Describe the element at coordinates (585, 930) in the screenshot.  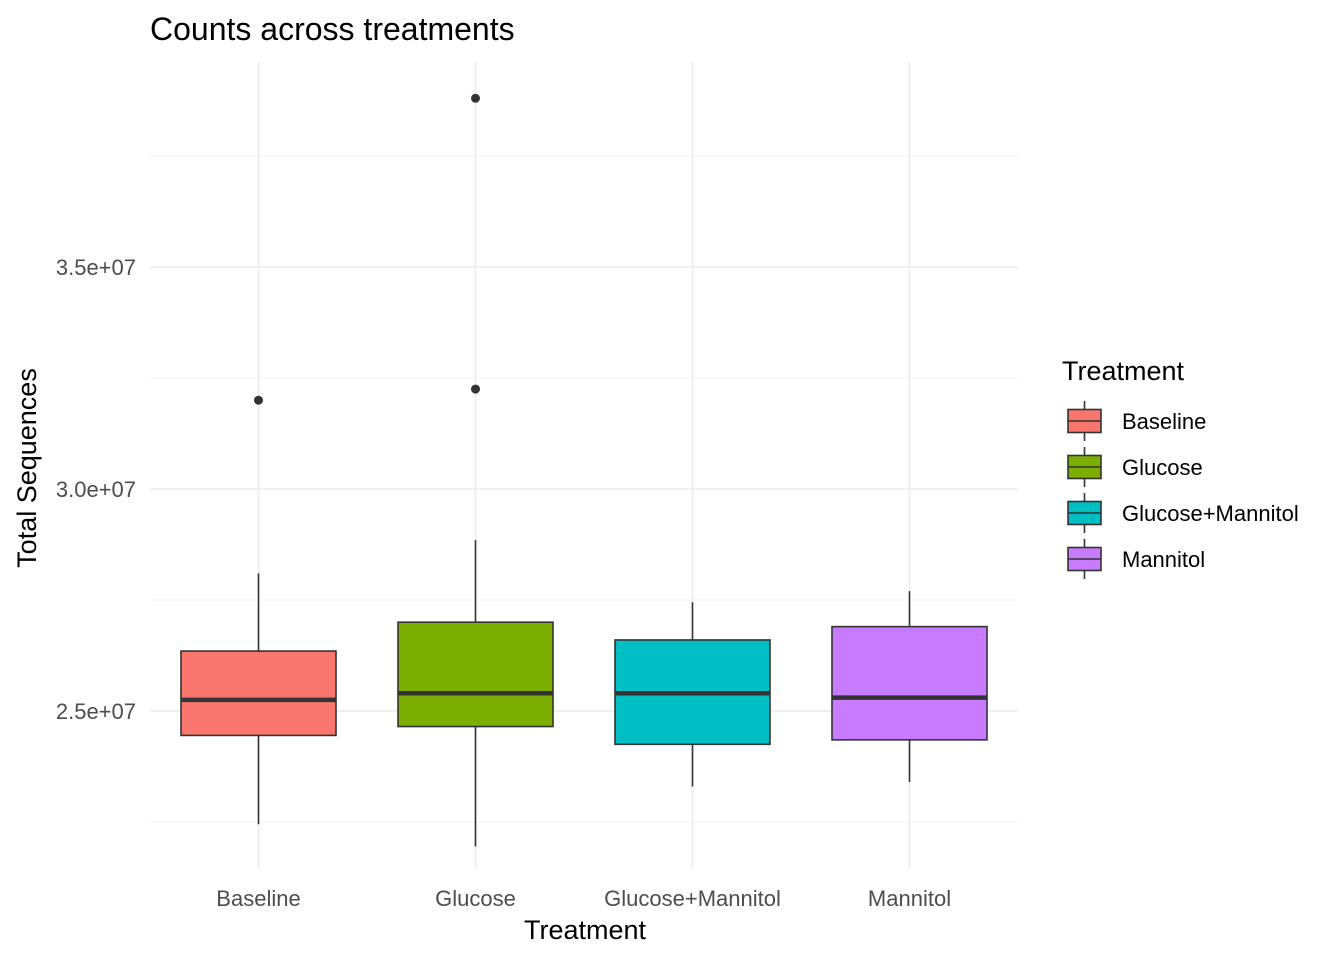
I see `x-axis-title: Treatment` at that location.